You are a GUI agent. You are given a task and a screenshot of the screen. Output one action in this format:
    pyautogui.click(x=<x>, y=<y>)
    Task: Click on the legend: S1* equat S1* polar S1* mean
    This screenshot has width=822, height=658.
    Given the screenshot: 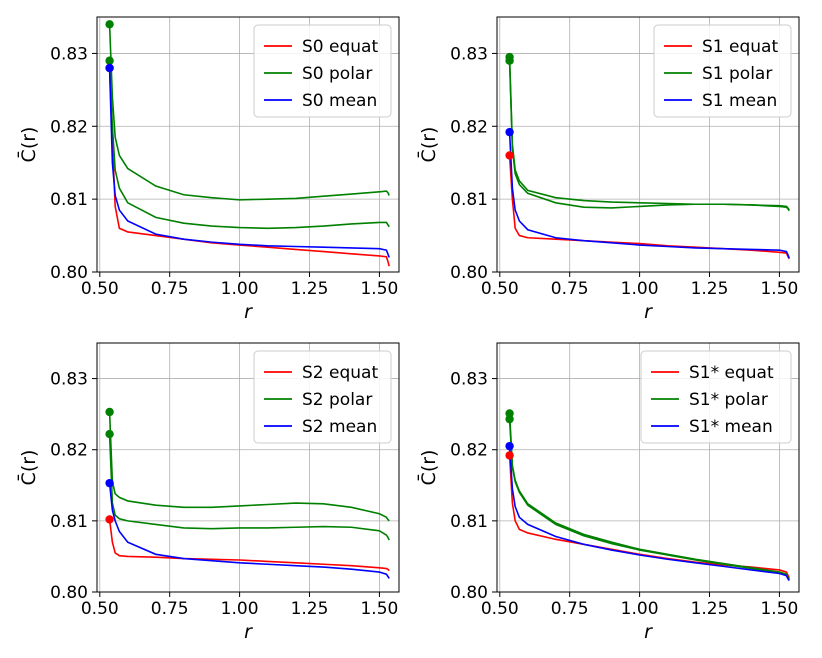 What is the action you would take?
    pyautogui.click(x=716, y=397)
    